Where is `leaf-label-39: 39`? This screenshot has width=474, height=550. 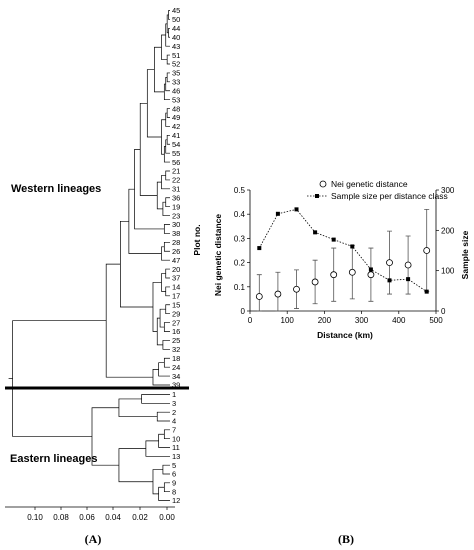
leaf-label-39: 39 is located at coordinates (176, 385).